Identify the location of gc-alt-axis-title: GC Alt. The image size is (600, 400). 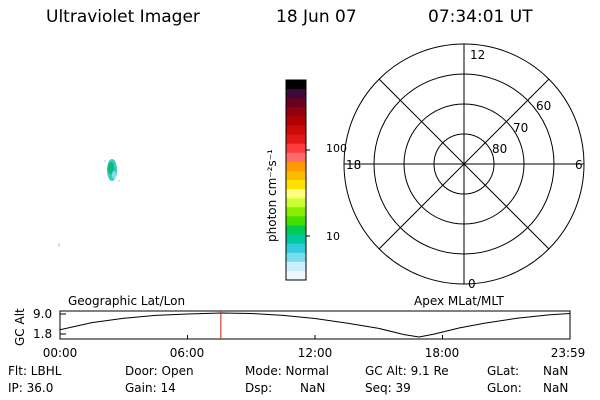
(20, 327).